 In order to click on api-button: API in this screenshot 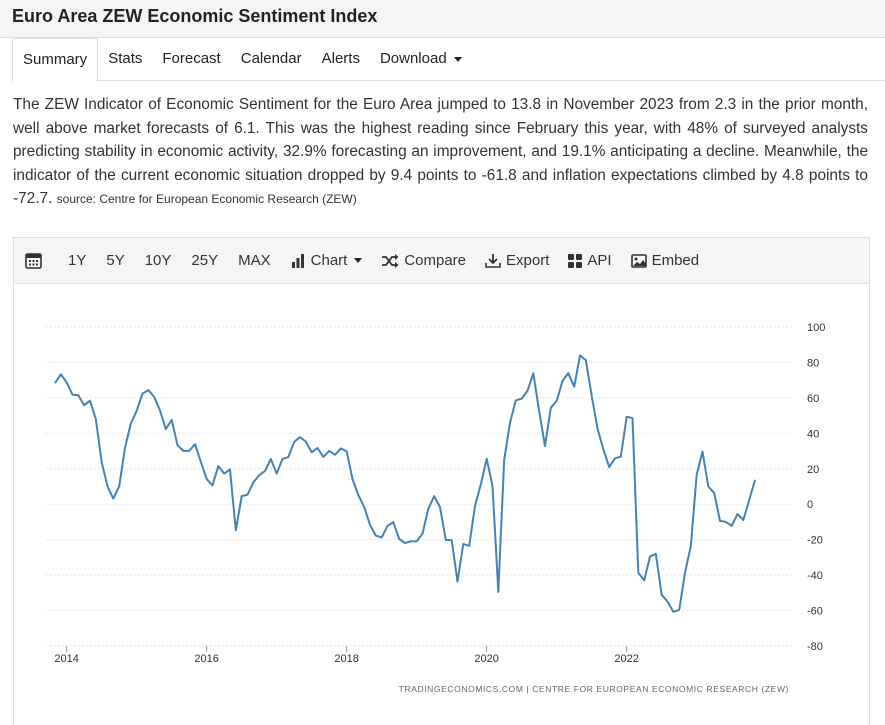, I will do `click(590, 260)`.